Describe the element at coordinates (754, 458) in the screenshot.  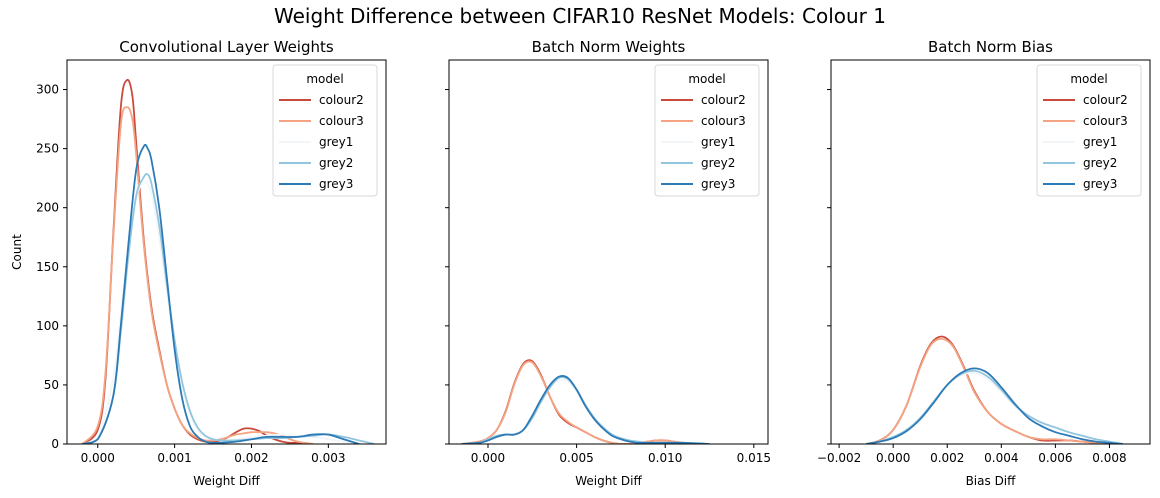
I see `x-tick-label: 0.015` at that location.